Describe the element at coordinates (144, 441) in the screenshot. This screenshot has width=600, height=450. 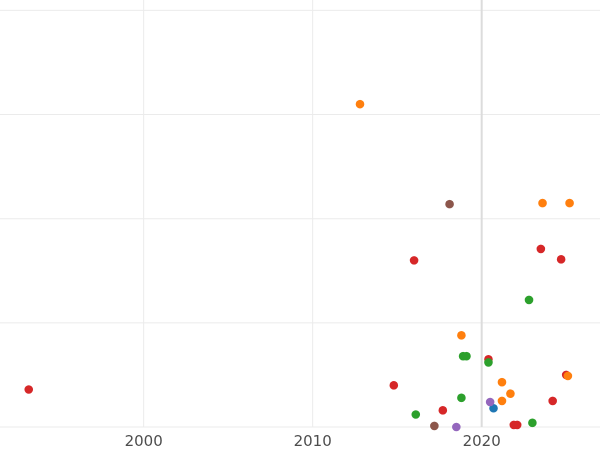
I see `x-tick-label-0: 2000` at that location.